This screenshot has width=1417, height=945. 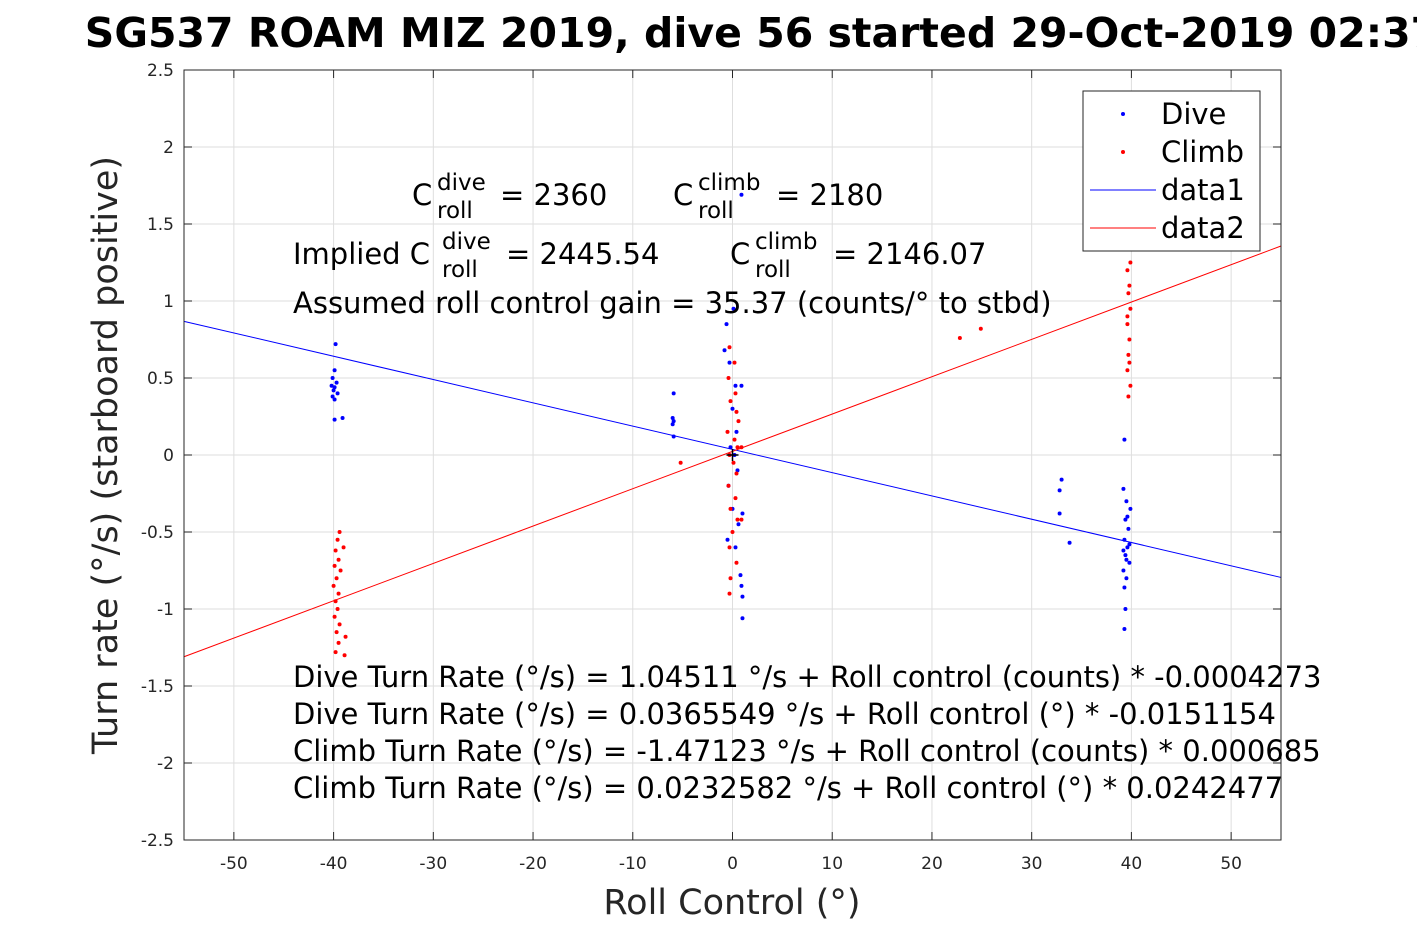 I want to click on annotation-c-dive-pre: C, so click(x=422, y=195).